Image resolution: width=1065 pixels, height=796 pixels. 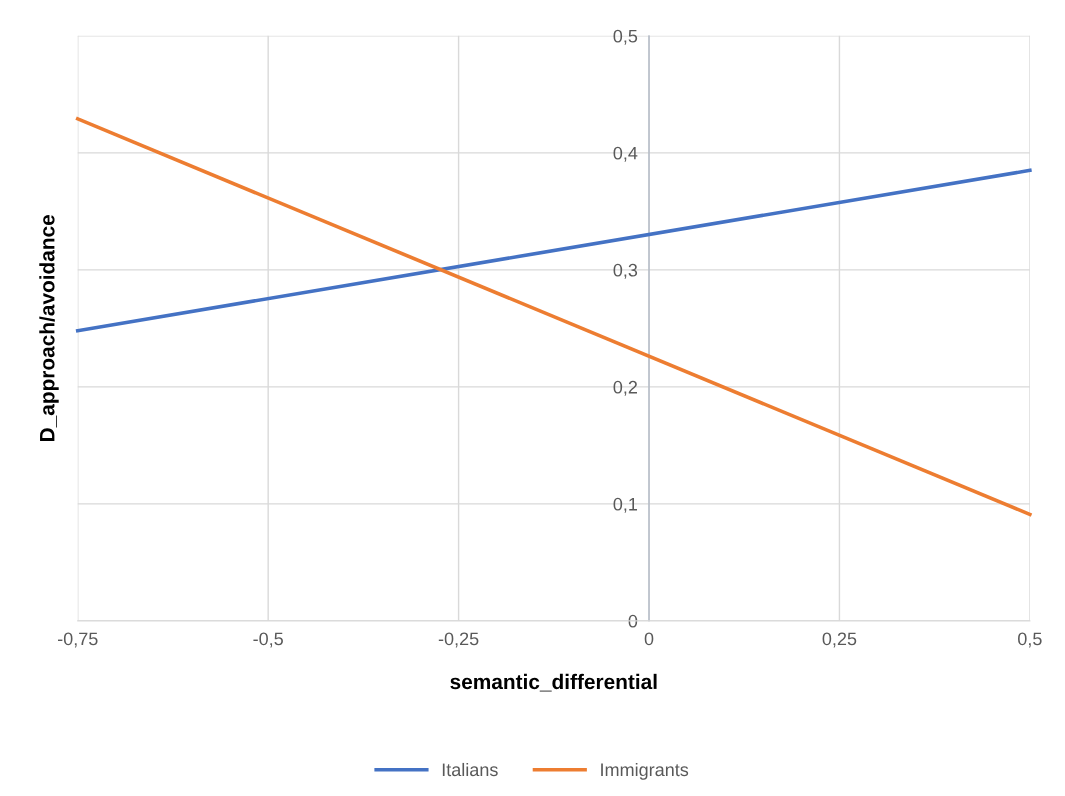 I want to click on legend-label: Italians, so click(x=470, y=769).